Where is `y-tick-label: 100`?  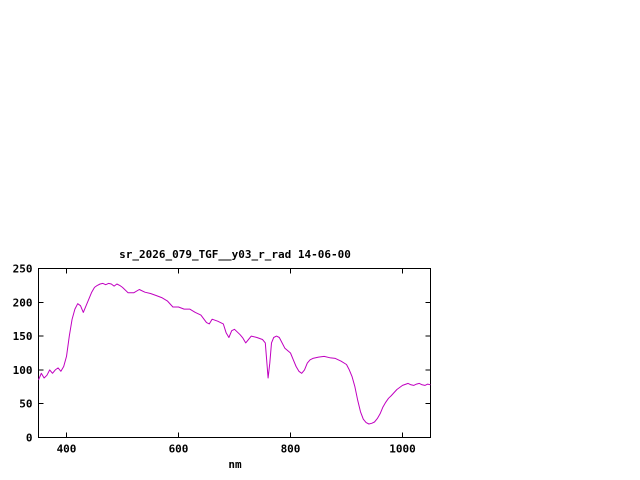
y-tick-label: 100 is located at coordinates (23, 370).